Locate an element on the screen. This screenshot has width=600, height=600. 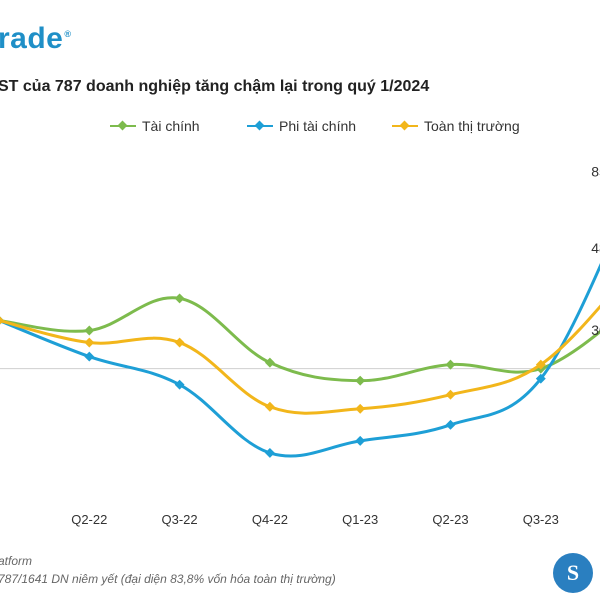
x-tick-label: Q3-22 is located at coordinates (180, 519).